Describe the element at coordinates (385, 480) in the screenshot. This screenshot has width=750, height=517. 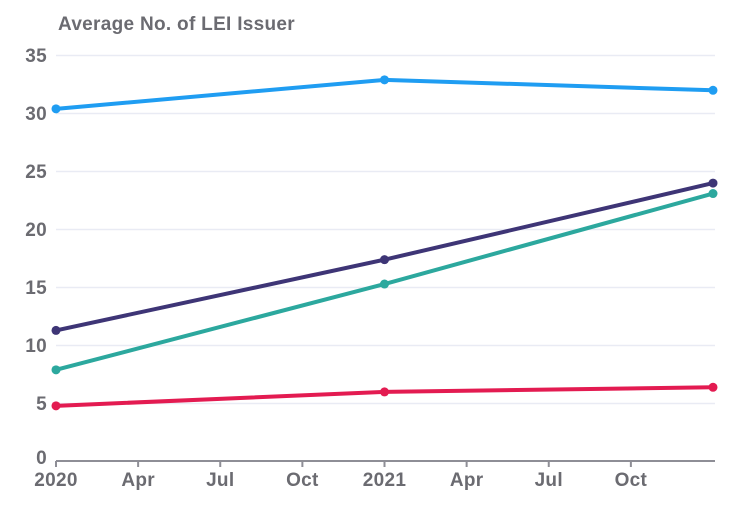
I see `x-tick-label: 2021` at that location.